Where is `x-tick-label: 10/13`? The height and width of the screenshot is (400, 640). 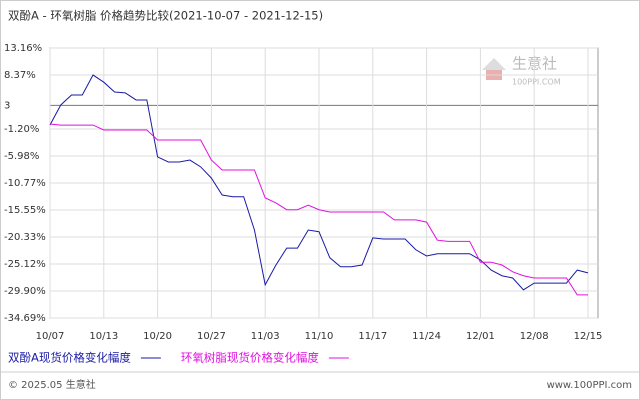 x-tick-label: 10/13 is located at coordinates (103, 336).